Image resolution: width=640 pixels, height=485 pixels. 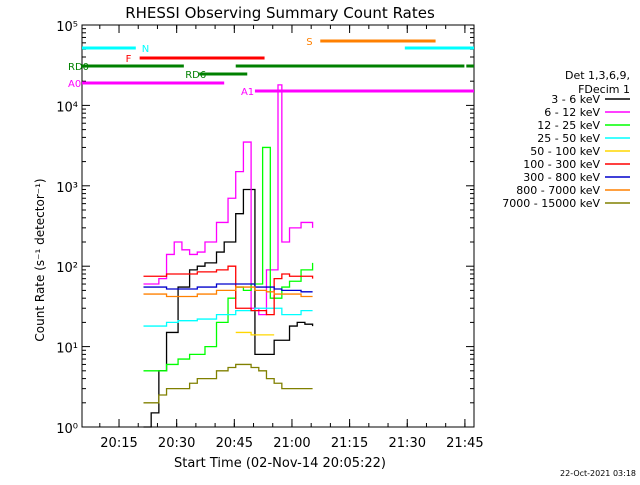 I want to click on flags-layer: NF RD0 RD6 A0 A1 S, so click(x=271, y=67).